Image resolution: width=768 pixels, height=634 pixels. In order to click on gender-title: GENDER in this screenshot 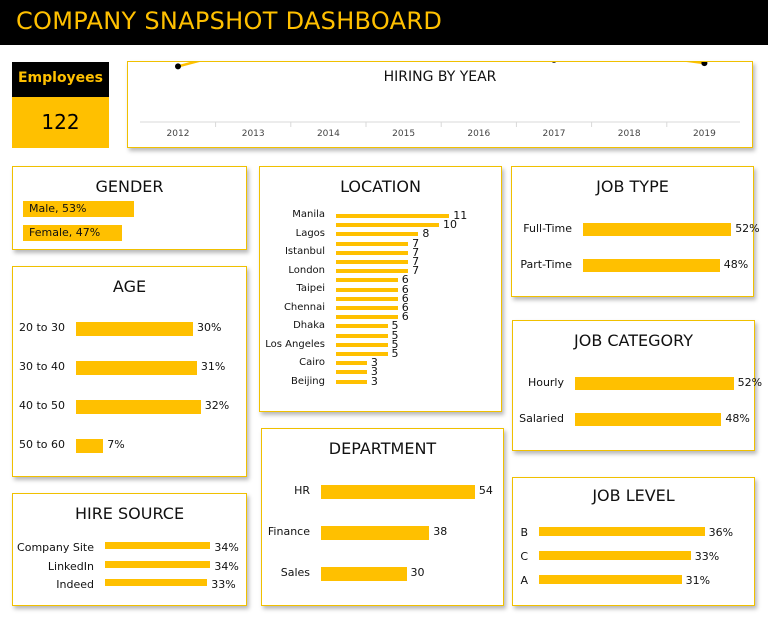, I will do `click(129, 186)`.